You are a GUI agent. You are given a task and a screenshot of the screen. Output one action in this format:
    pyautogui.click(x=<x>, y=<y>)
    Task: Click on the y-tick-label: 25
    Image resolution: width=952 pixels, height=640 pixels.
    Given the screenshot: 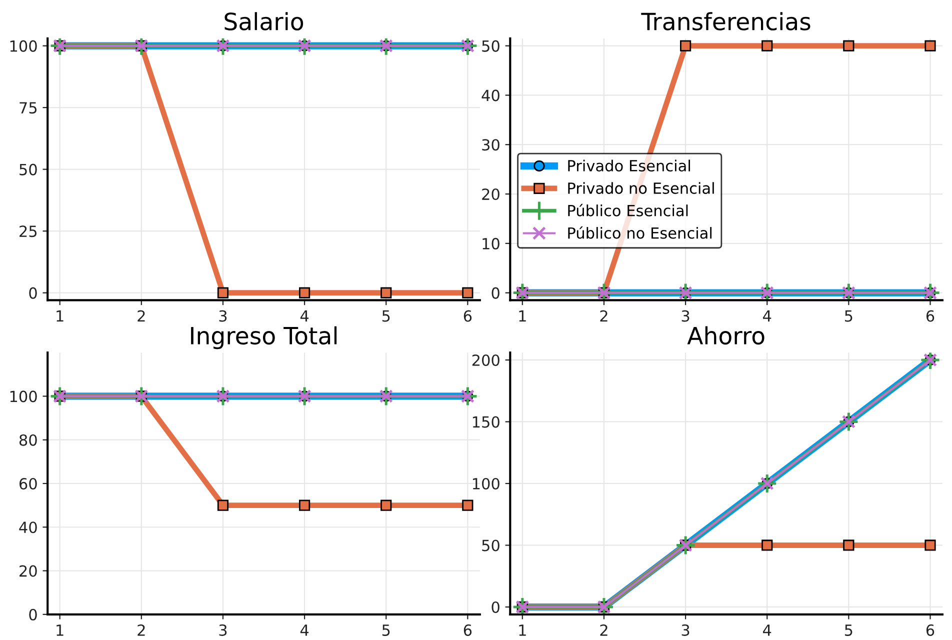 What is the action you would take?
    pyautogui.click(x=28, y=232)
    